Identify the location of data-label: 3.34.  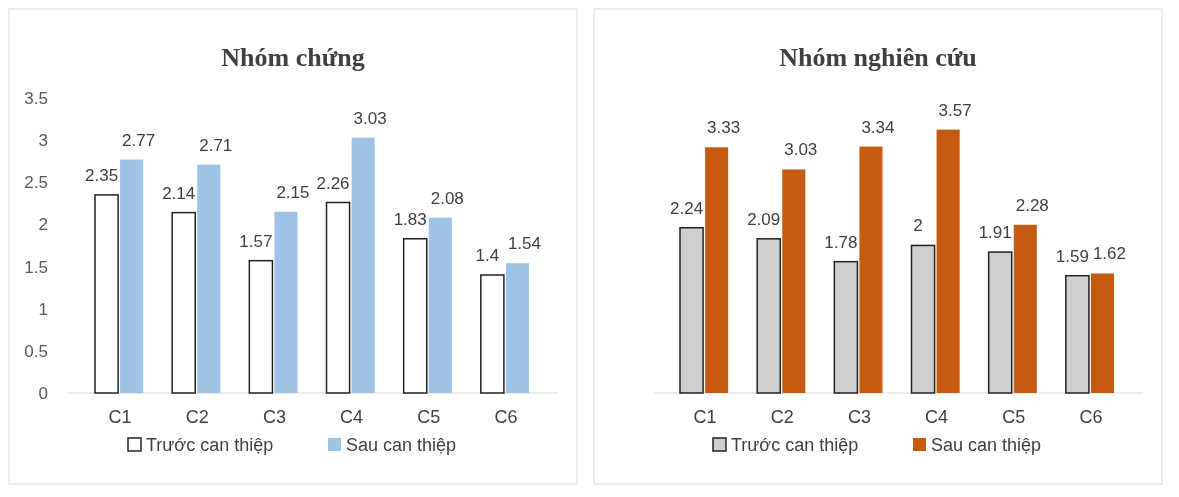
(878, 127).